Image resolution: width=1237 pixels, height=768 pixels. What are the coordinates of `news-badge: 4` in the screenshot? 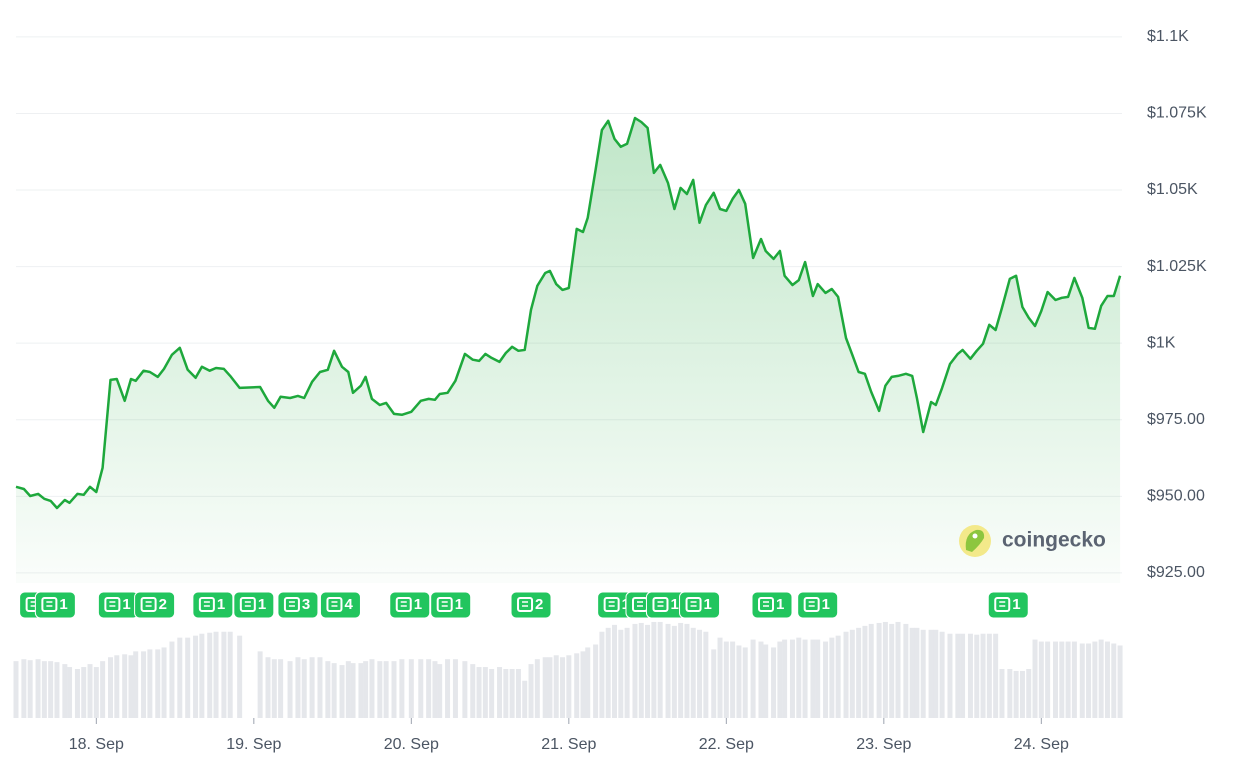 It's located at (340, 605).